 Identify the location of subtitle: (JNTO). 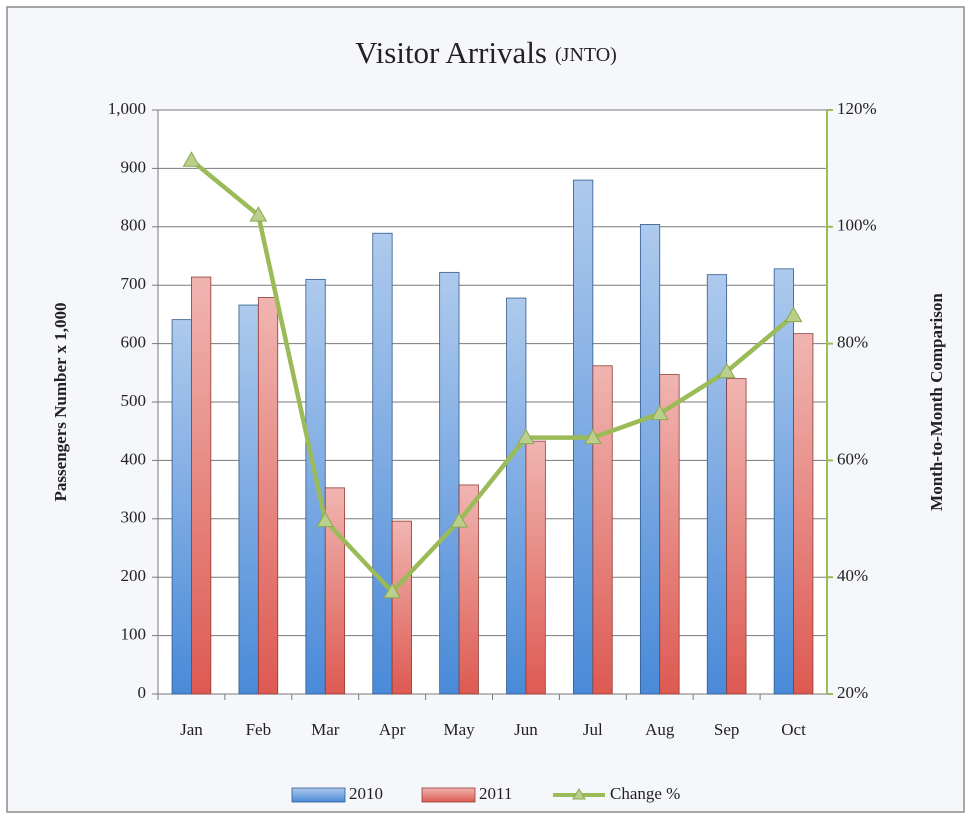
(586, 55).